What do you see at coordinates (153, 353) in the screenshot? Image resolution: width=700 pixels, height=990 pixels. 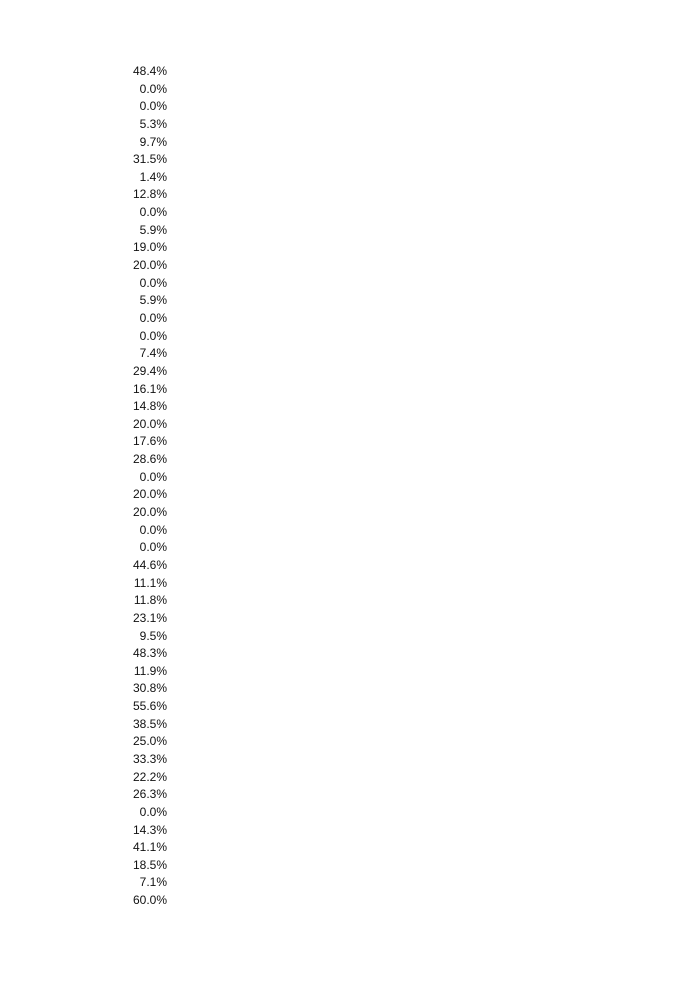 I see `percentage-value: 7.4%` at bounding box center [153, 353].